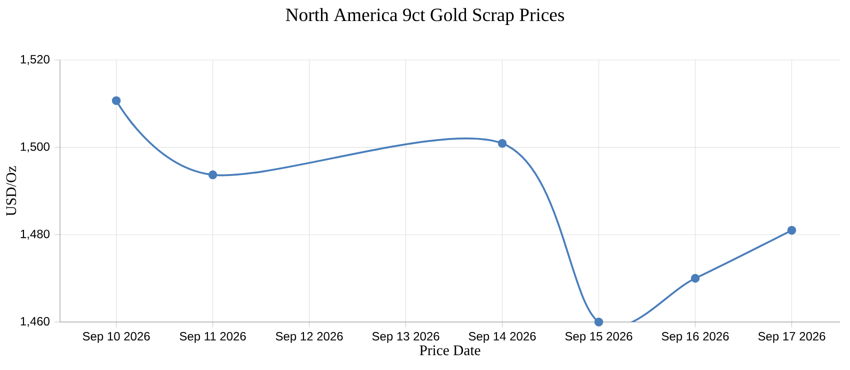 The image size is (850, 370). I want to click on x-tick-label: Sep 15 2026, so click(598, 337).